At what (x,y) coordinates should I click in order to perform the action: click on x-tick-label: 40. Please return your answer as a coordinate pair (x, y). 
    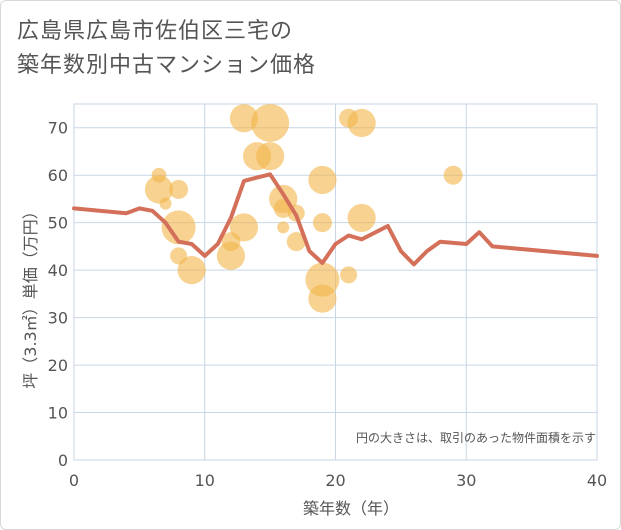
    Looking at the image, I should click on (597, 480).